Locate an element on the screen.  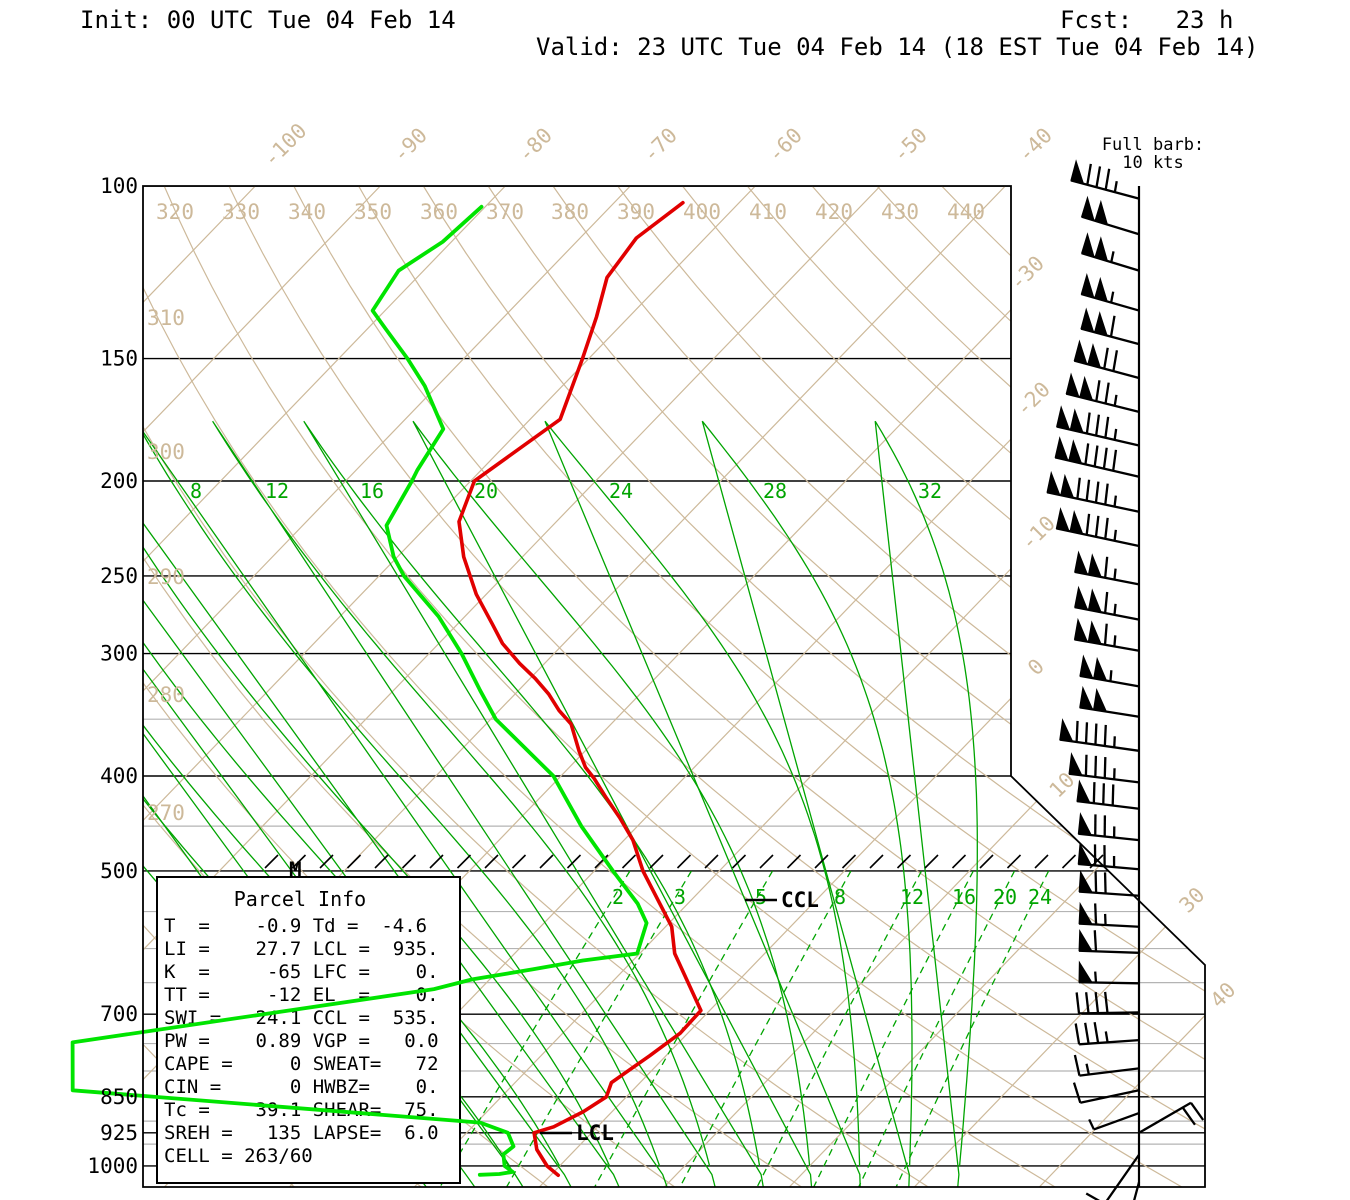
svg-text: -70 is located at coordinates (660, 145).